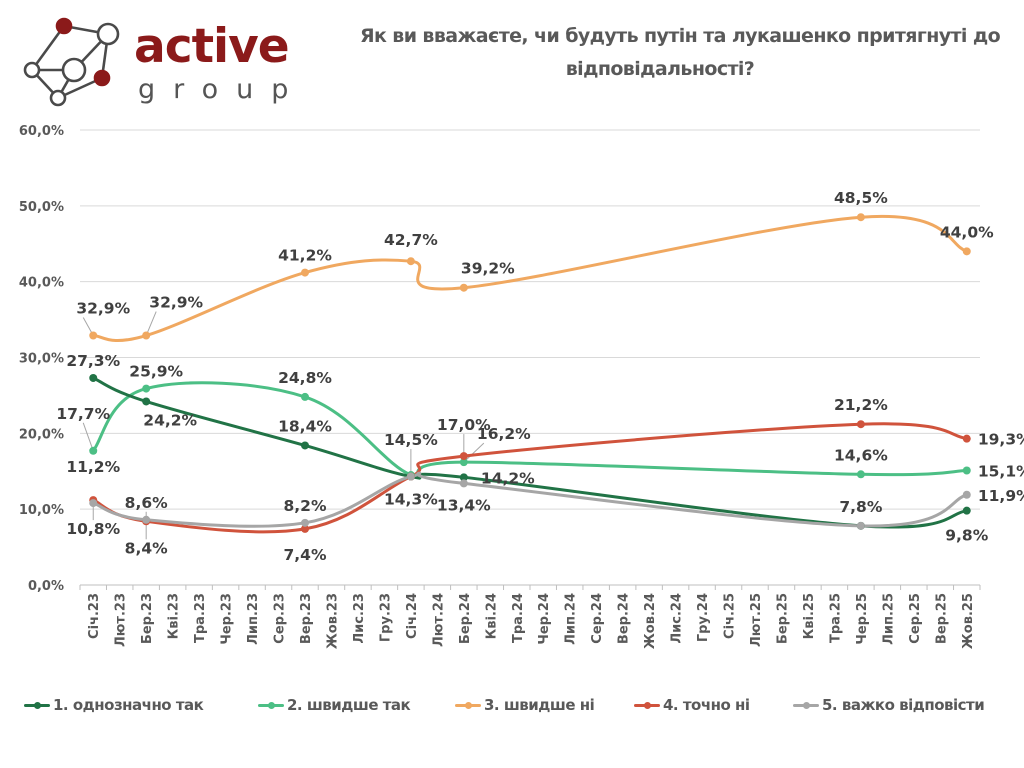 This screenshot has height=768, width=1024. I want to click on y-axis-ticks: 0,0% 10,0% 20,0% 30,0% 40,0% 50,0% 60,0%, so click(41, 359).